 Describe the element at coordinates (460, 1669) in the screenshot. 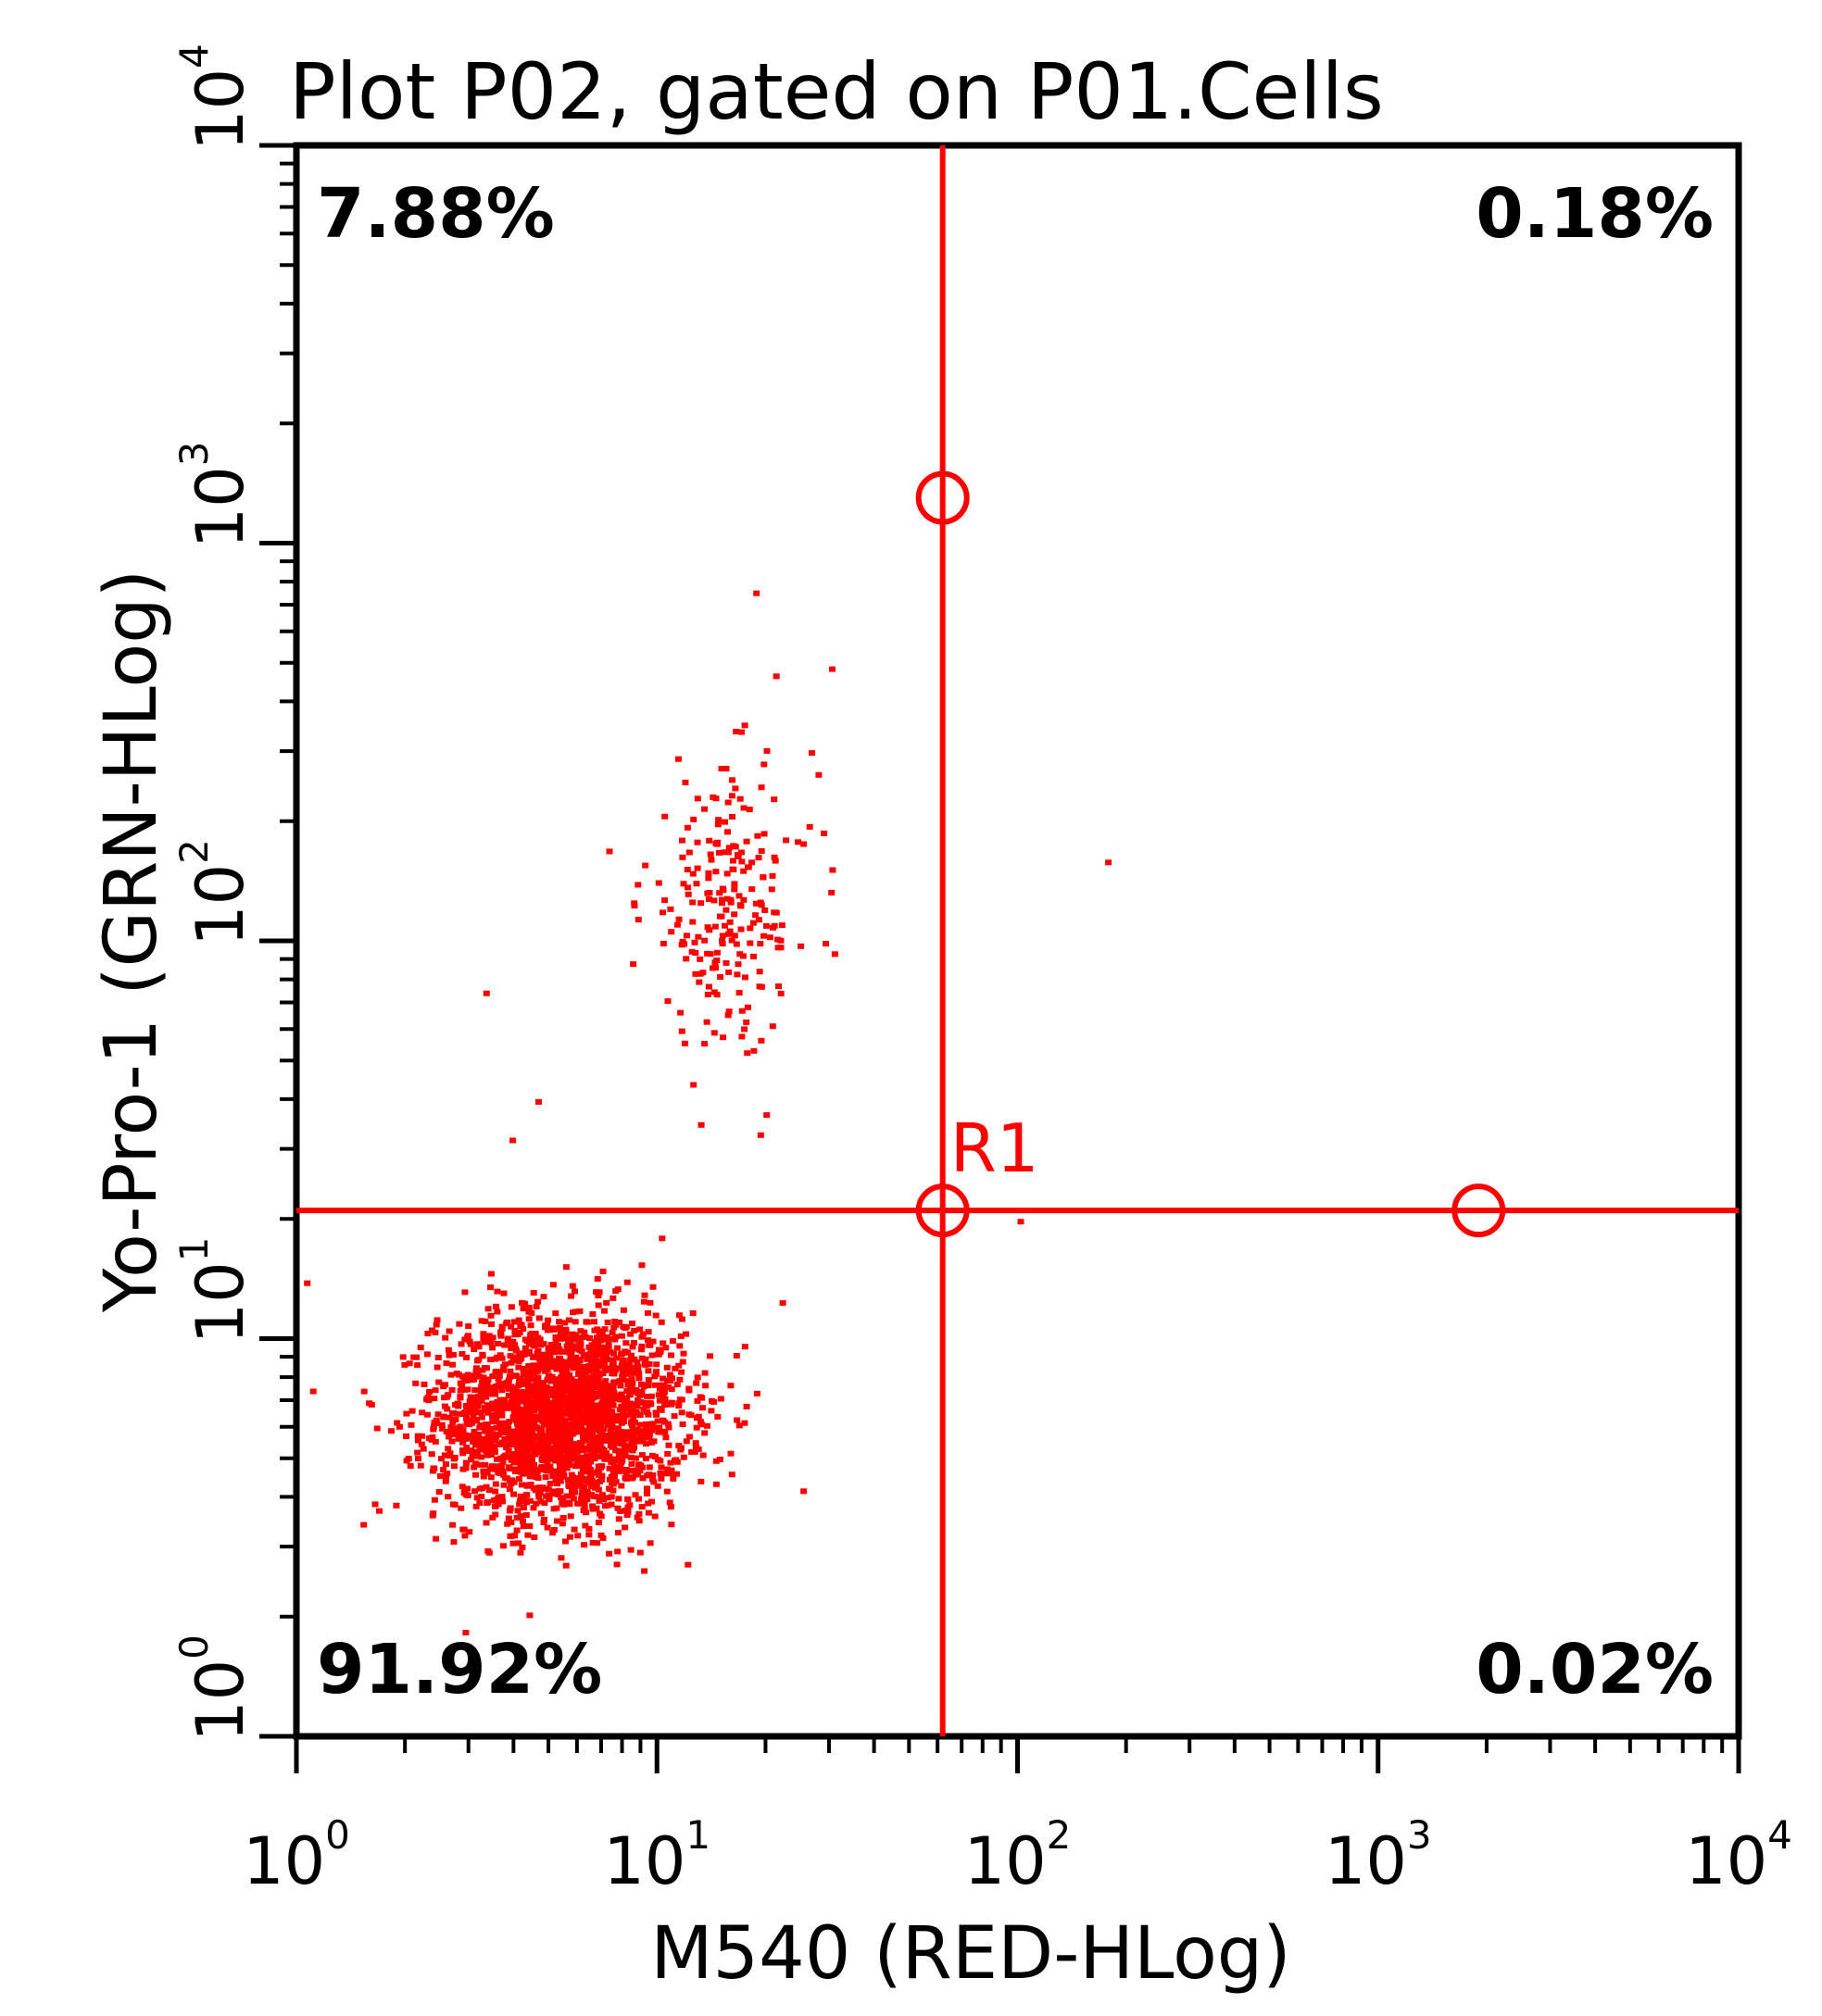

I see `quadrant-lower-left-percent: 91.92%` at that location.